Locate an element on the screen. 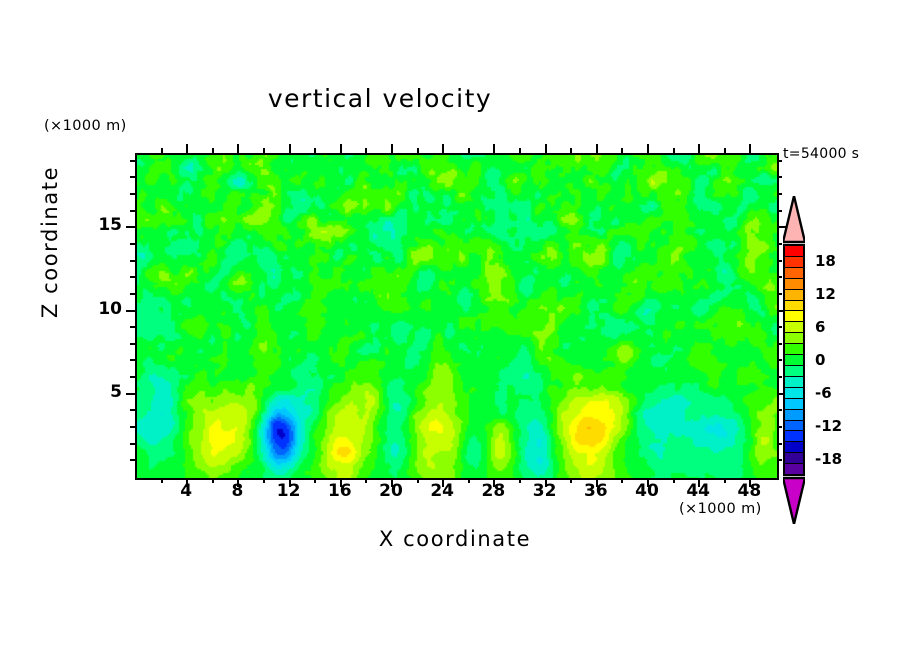 The width and height of the screenshot is (904, 654). x-axis-unit-label: (×1000 m) is located at coordinates (720, 509).